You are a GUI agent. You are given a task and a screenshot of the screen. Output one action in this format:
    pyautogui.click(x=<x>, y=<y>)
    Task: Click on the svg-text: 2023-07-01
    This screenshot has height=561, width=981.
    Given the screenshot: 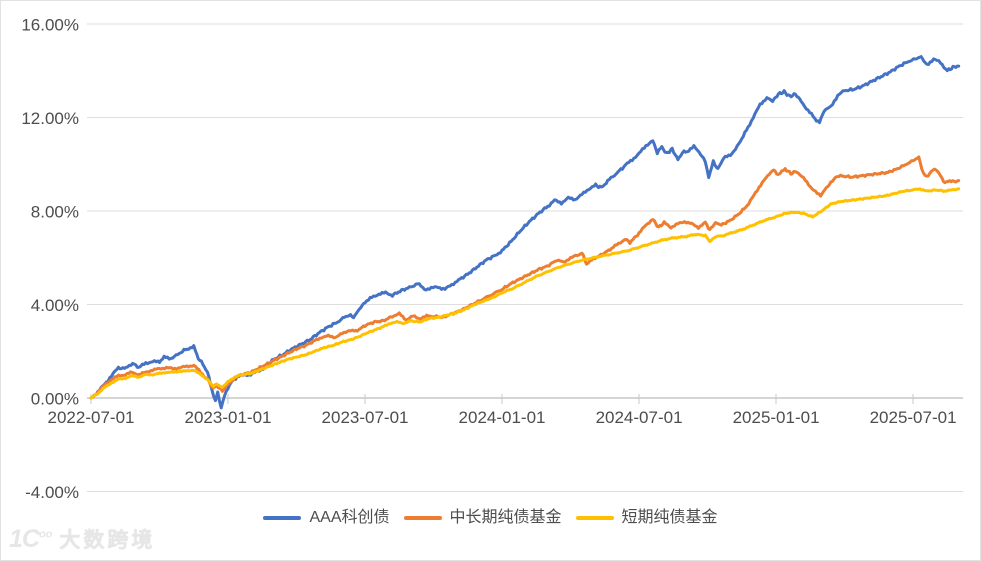 What is the action you would take?
    pyautogui.click(x=365, y=417)
    